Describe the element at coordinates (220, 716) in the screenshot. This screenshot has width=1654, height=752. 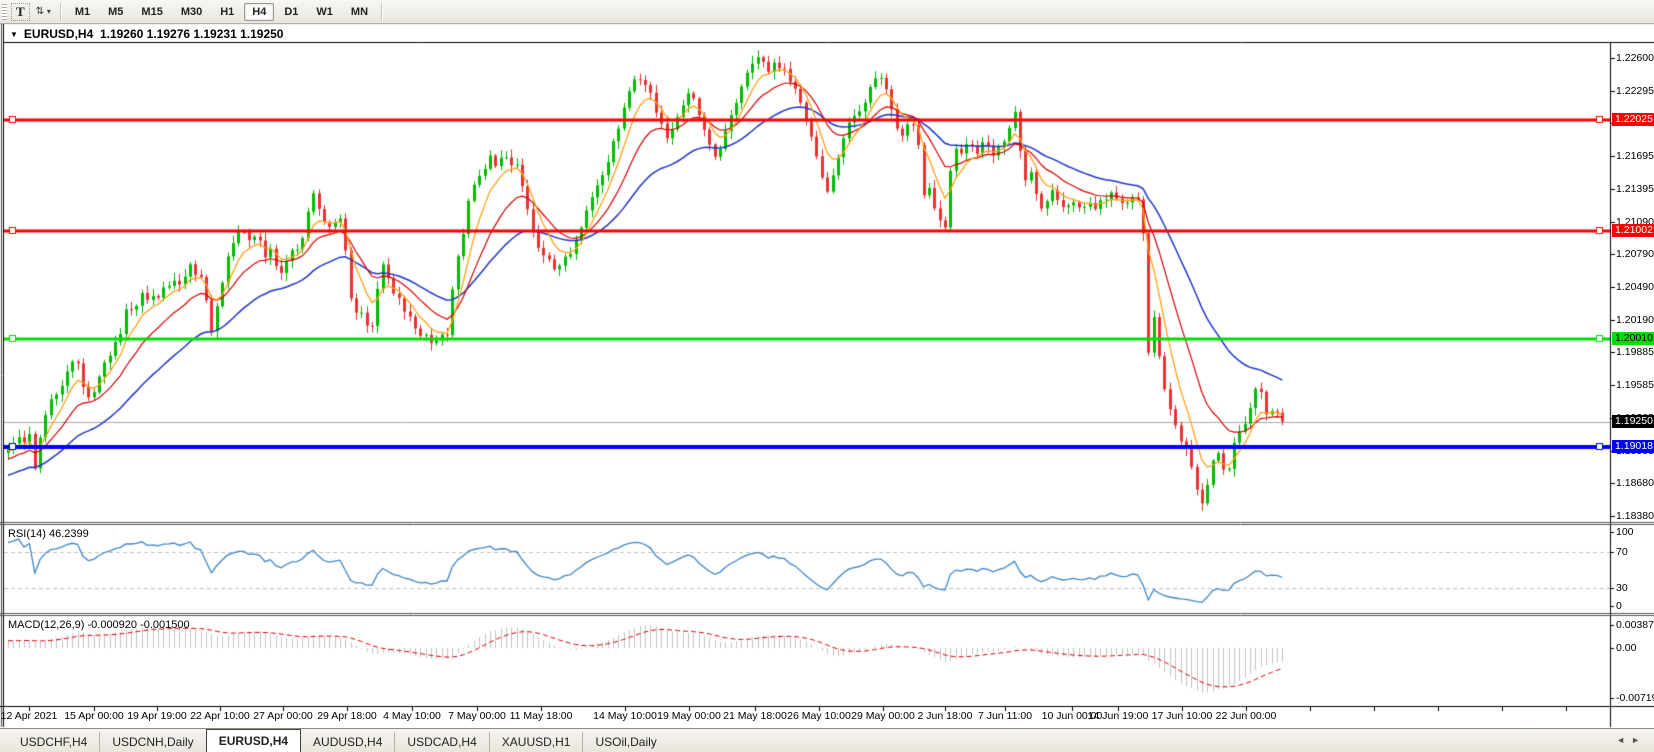
I see `date-tick-label: 22 Apr 10:00` at that location.